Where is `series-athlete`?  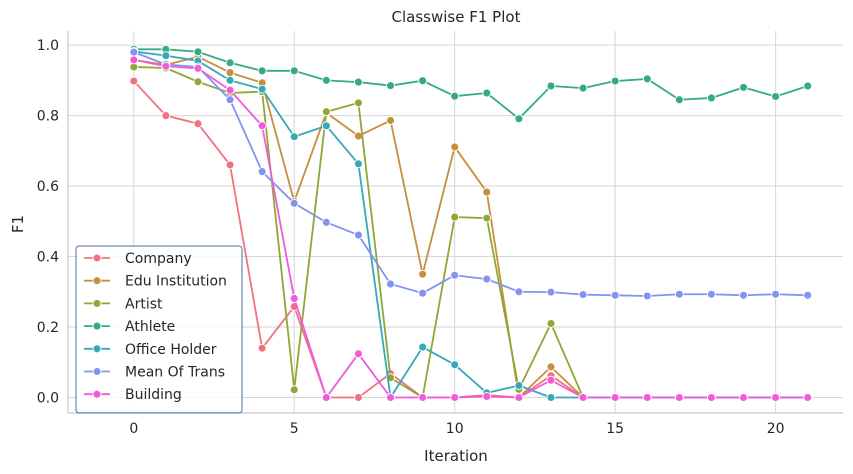 series-athlete is located at coordinates (471, 84).